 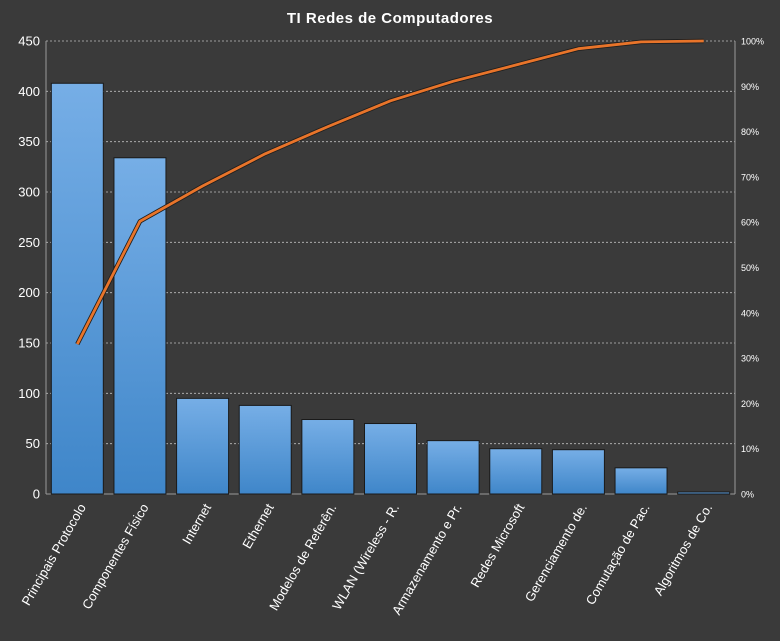 I want to click on y-tick-label: 150, so click(x=29, y=343).